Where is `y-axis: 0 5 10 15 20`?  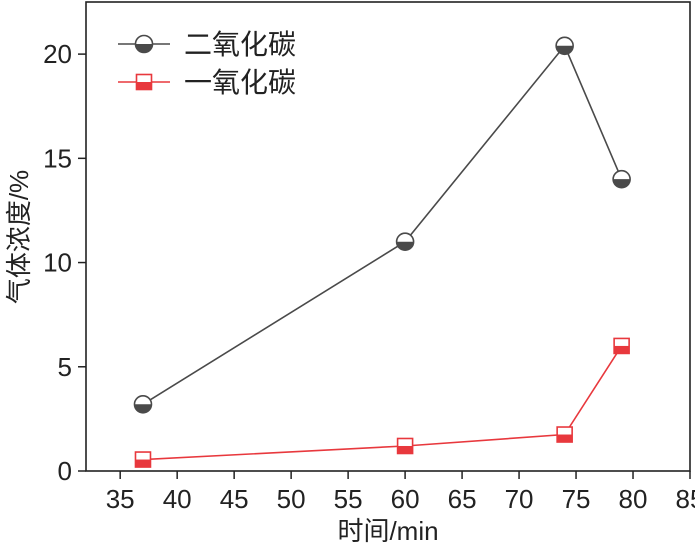
y-axis: 0 5 10 15 20 is located at coordinates (64, 262).